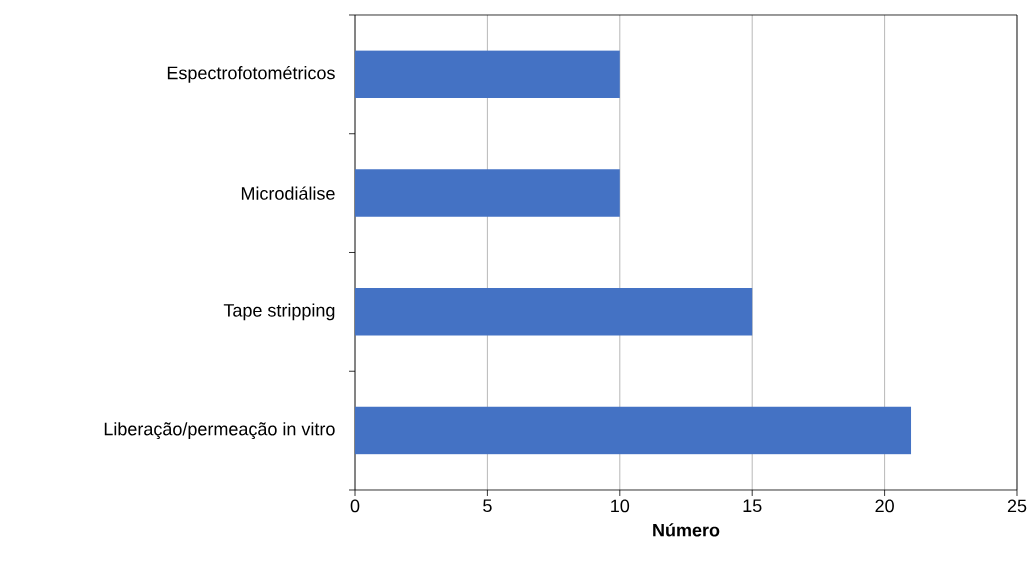 Image resolution: width=1033 pixels, height=575 pixels. Describe the element at coordinates (884, 506) in the screenshot. I see `x-tick-label: 20` at that location.